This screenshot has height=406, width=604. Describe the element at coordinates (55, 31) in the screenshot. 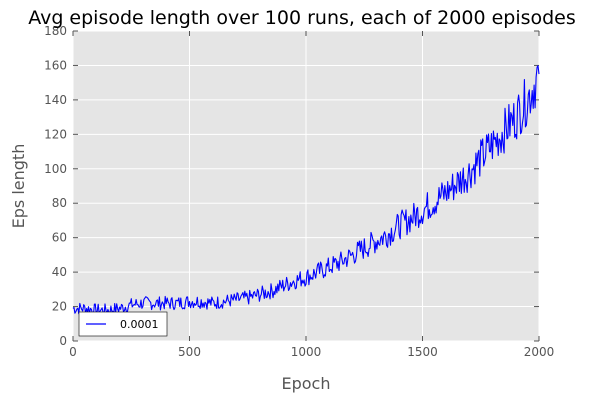

I see `y-tick-label: 180` at that location.